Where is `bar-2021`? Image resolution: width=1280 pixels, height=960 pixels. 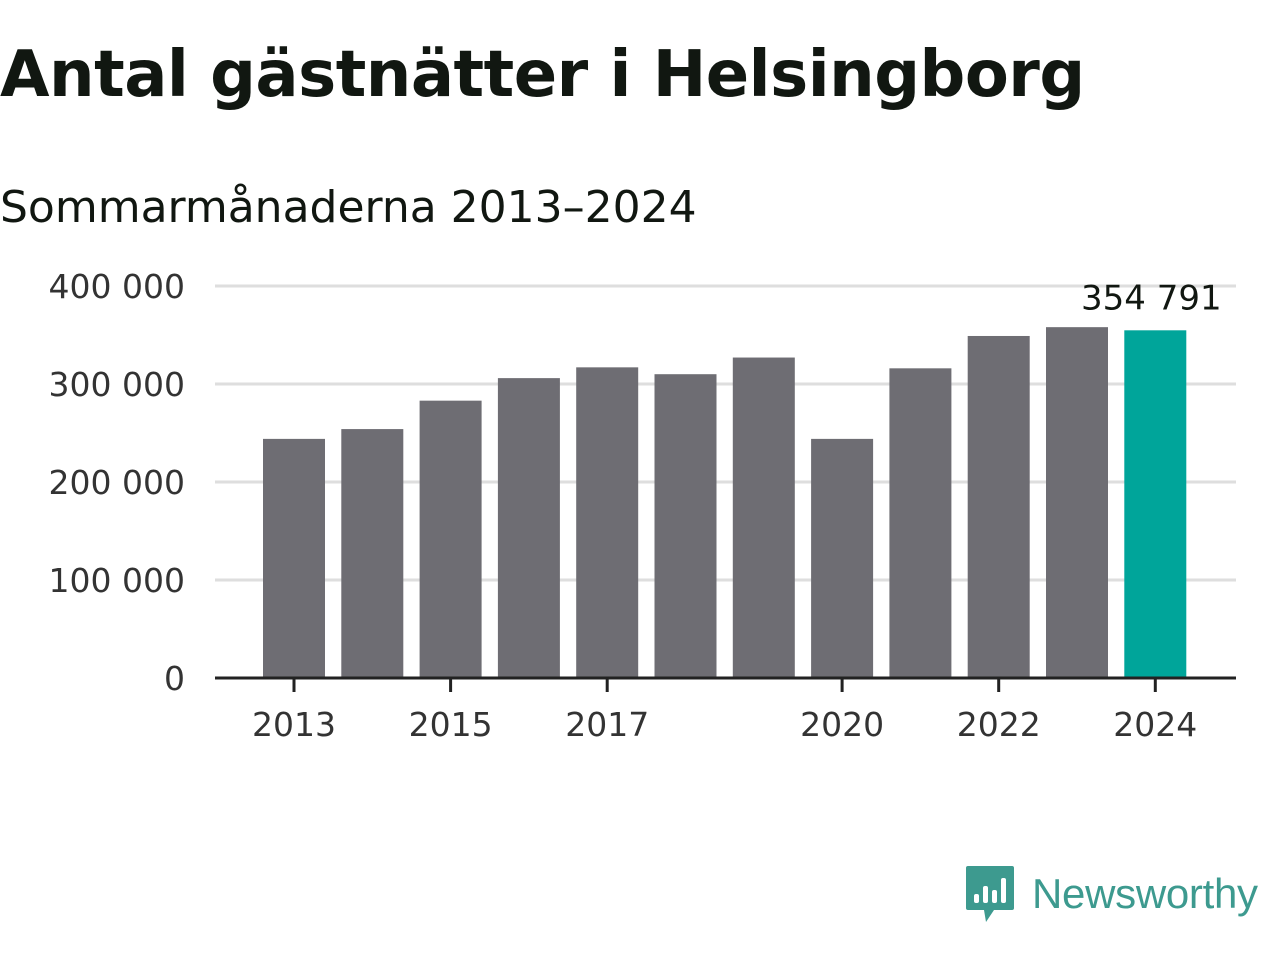 bar-2021 is located at coordinates (920, 523).